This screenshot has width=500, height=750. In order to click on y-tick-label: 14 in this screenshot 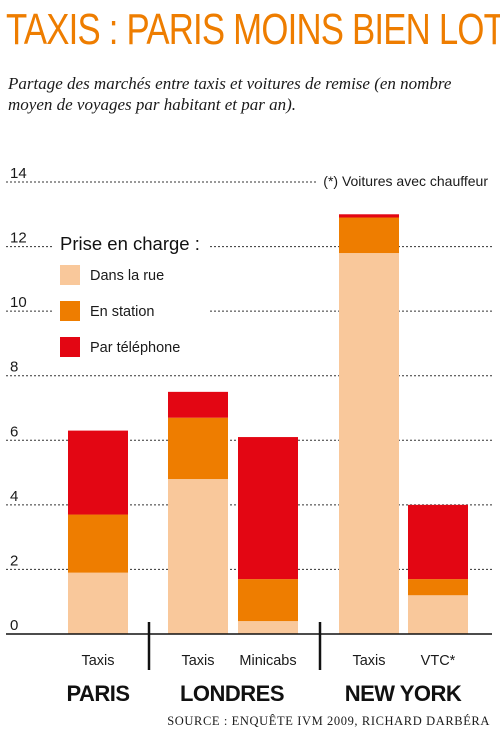, I will do `click(18, 173)`.